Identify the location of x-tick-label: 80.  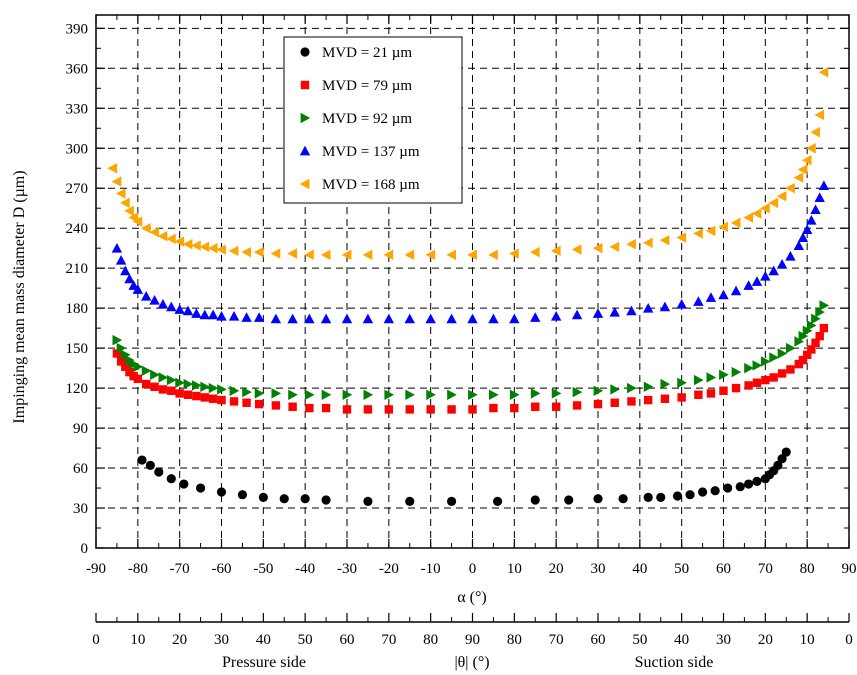
(807, 569).